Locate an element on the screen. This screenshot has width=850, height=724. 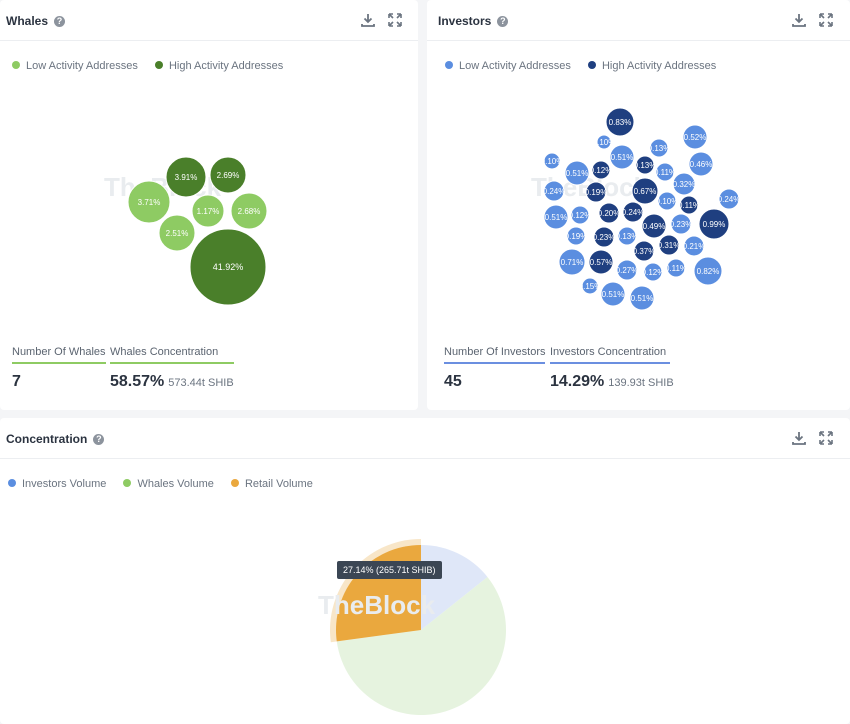
investor-bubble: 0.57% is located at coordinates (601, 262).